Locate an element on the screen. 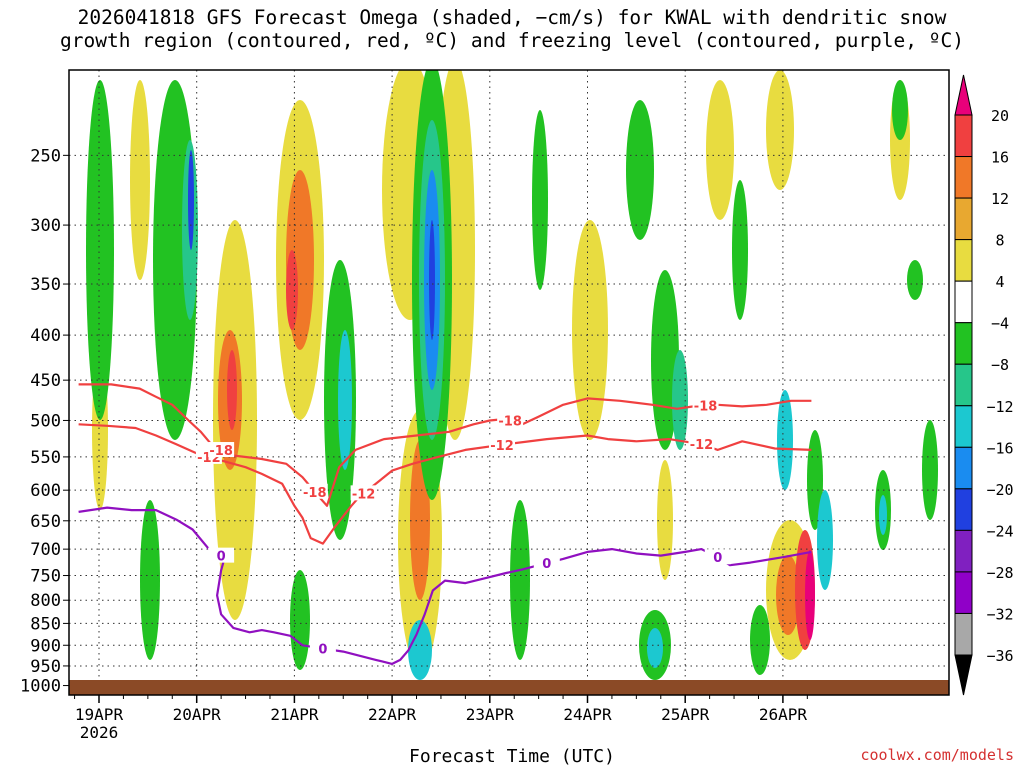 Image resolution: width=1024 pixels, height=768 pixels. x-tick-label: 22APR is located at coordinates (392, 714).